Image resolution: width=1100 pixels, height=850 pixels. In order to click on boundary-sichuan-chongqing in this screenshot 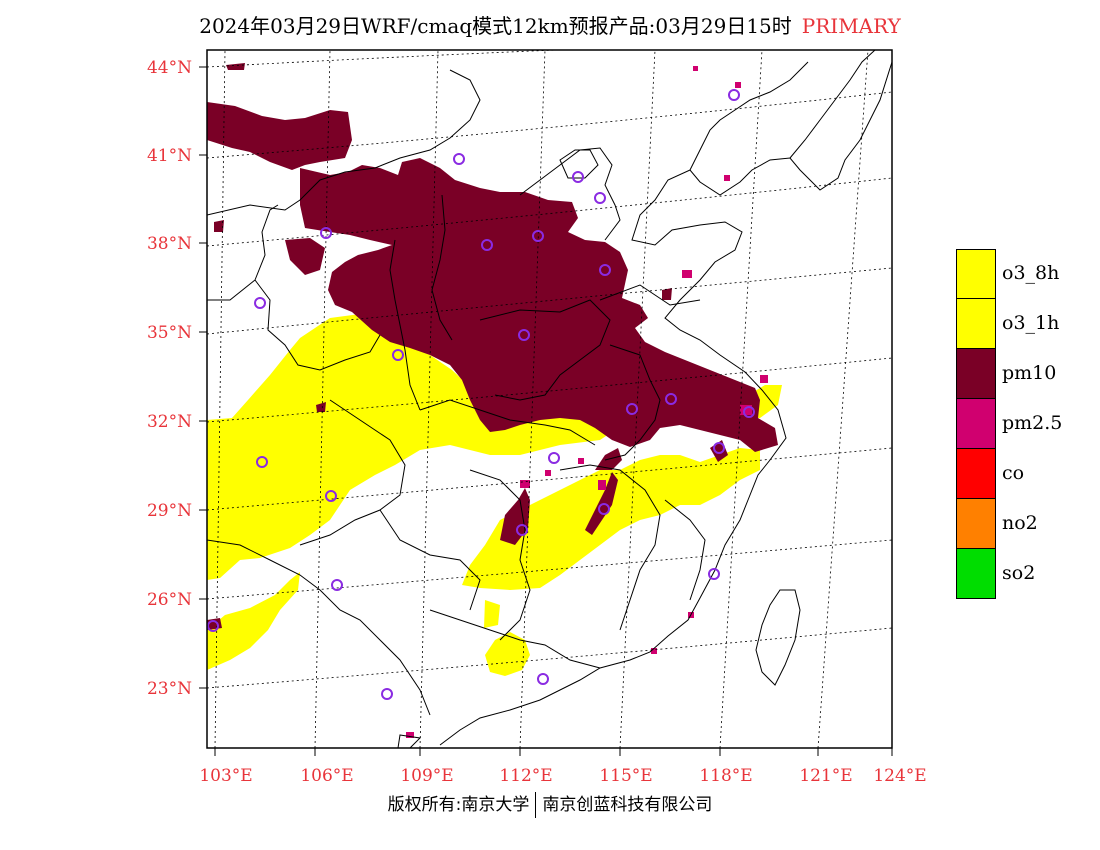, I will do `click(352, 472)`.